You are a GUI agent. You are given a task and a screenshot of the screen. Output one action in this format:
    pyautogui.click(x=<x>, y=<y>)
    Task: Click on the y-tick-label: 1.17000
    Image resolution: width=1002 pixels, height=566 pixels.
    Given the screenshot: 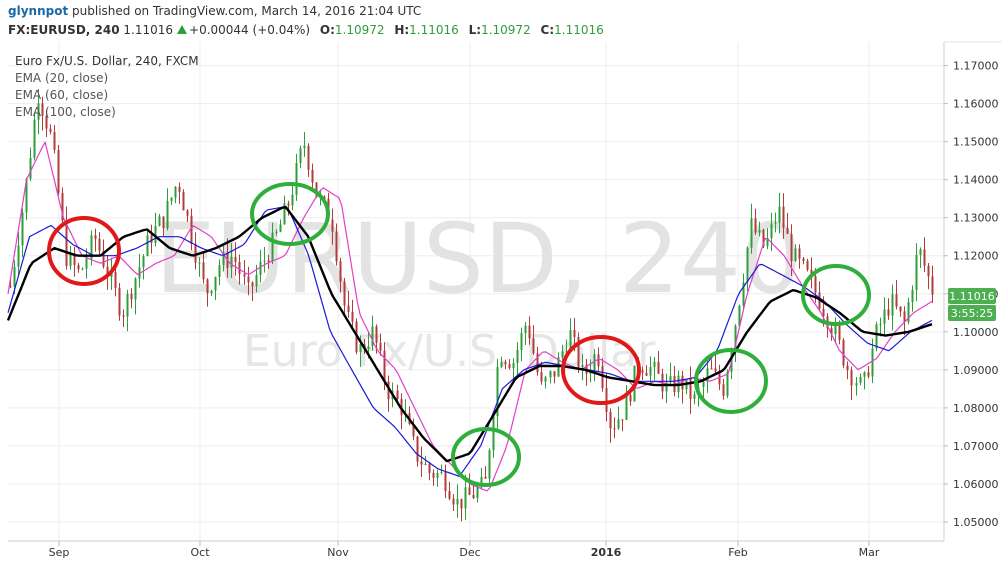 What is the action you would take?
    pyautogui.click(x=976, y=66)
    